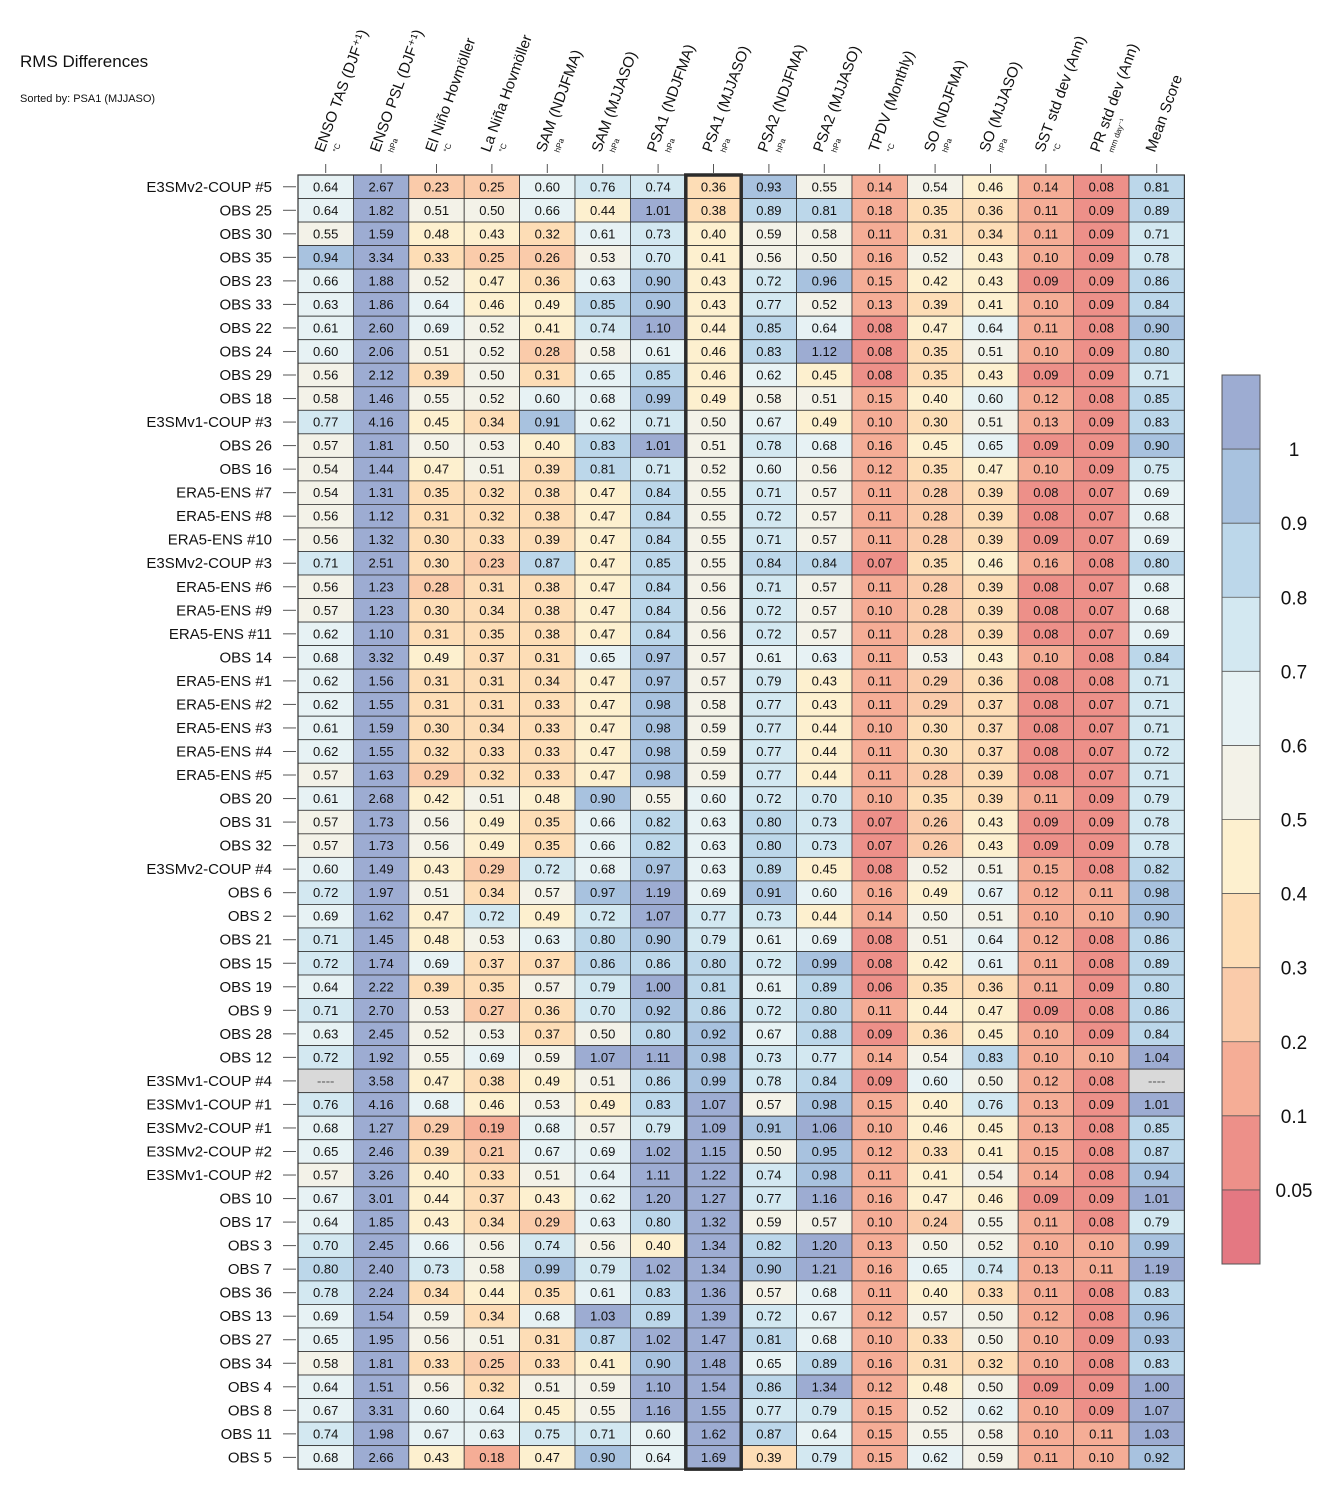 This screenshot has width=1333, height=1486. What do you see at coordinates (325, 1339) in the screenshot?
I see `cell-value: 0.65` at bounding box center [325, 1339].